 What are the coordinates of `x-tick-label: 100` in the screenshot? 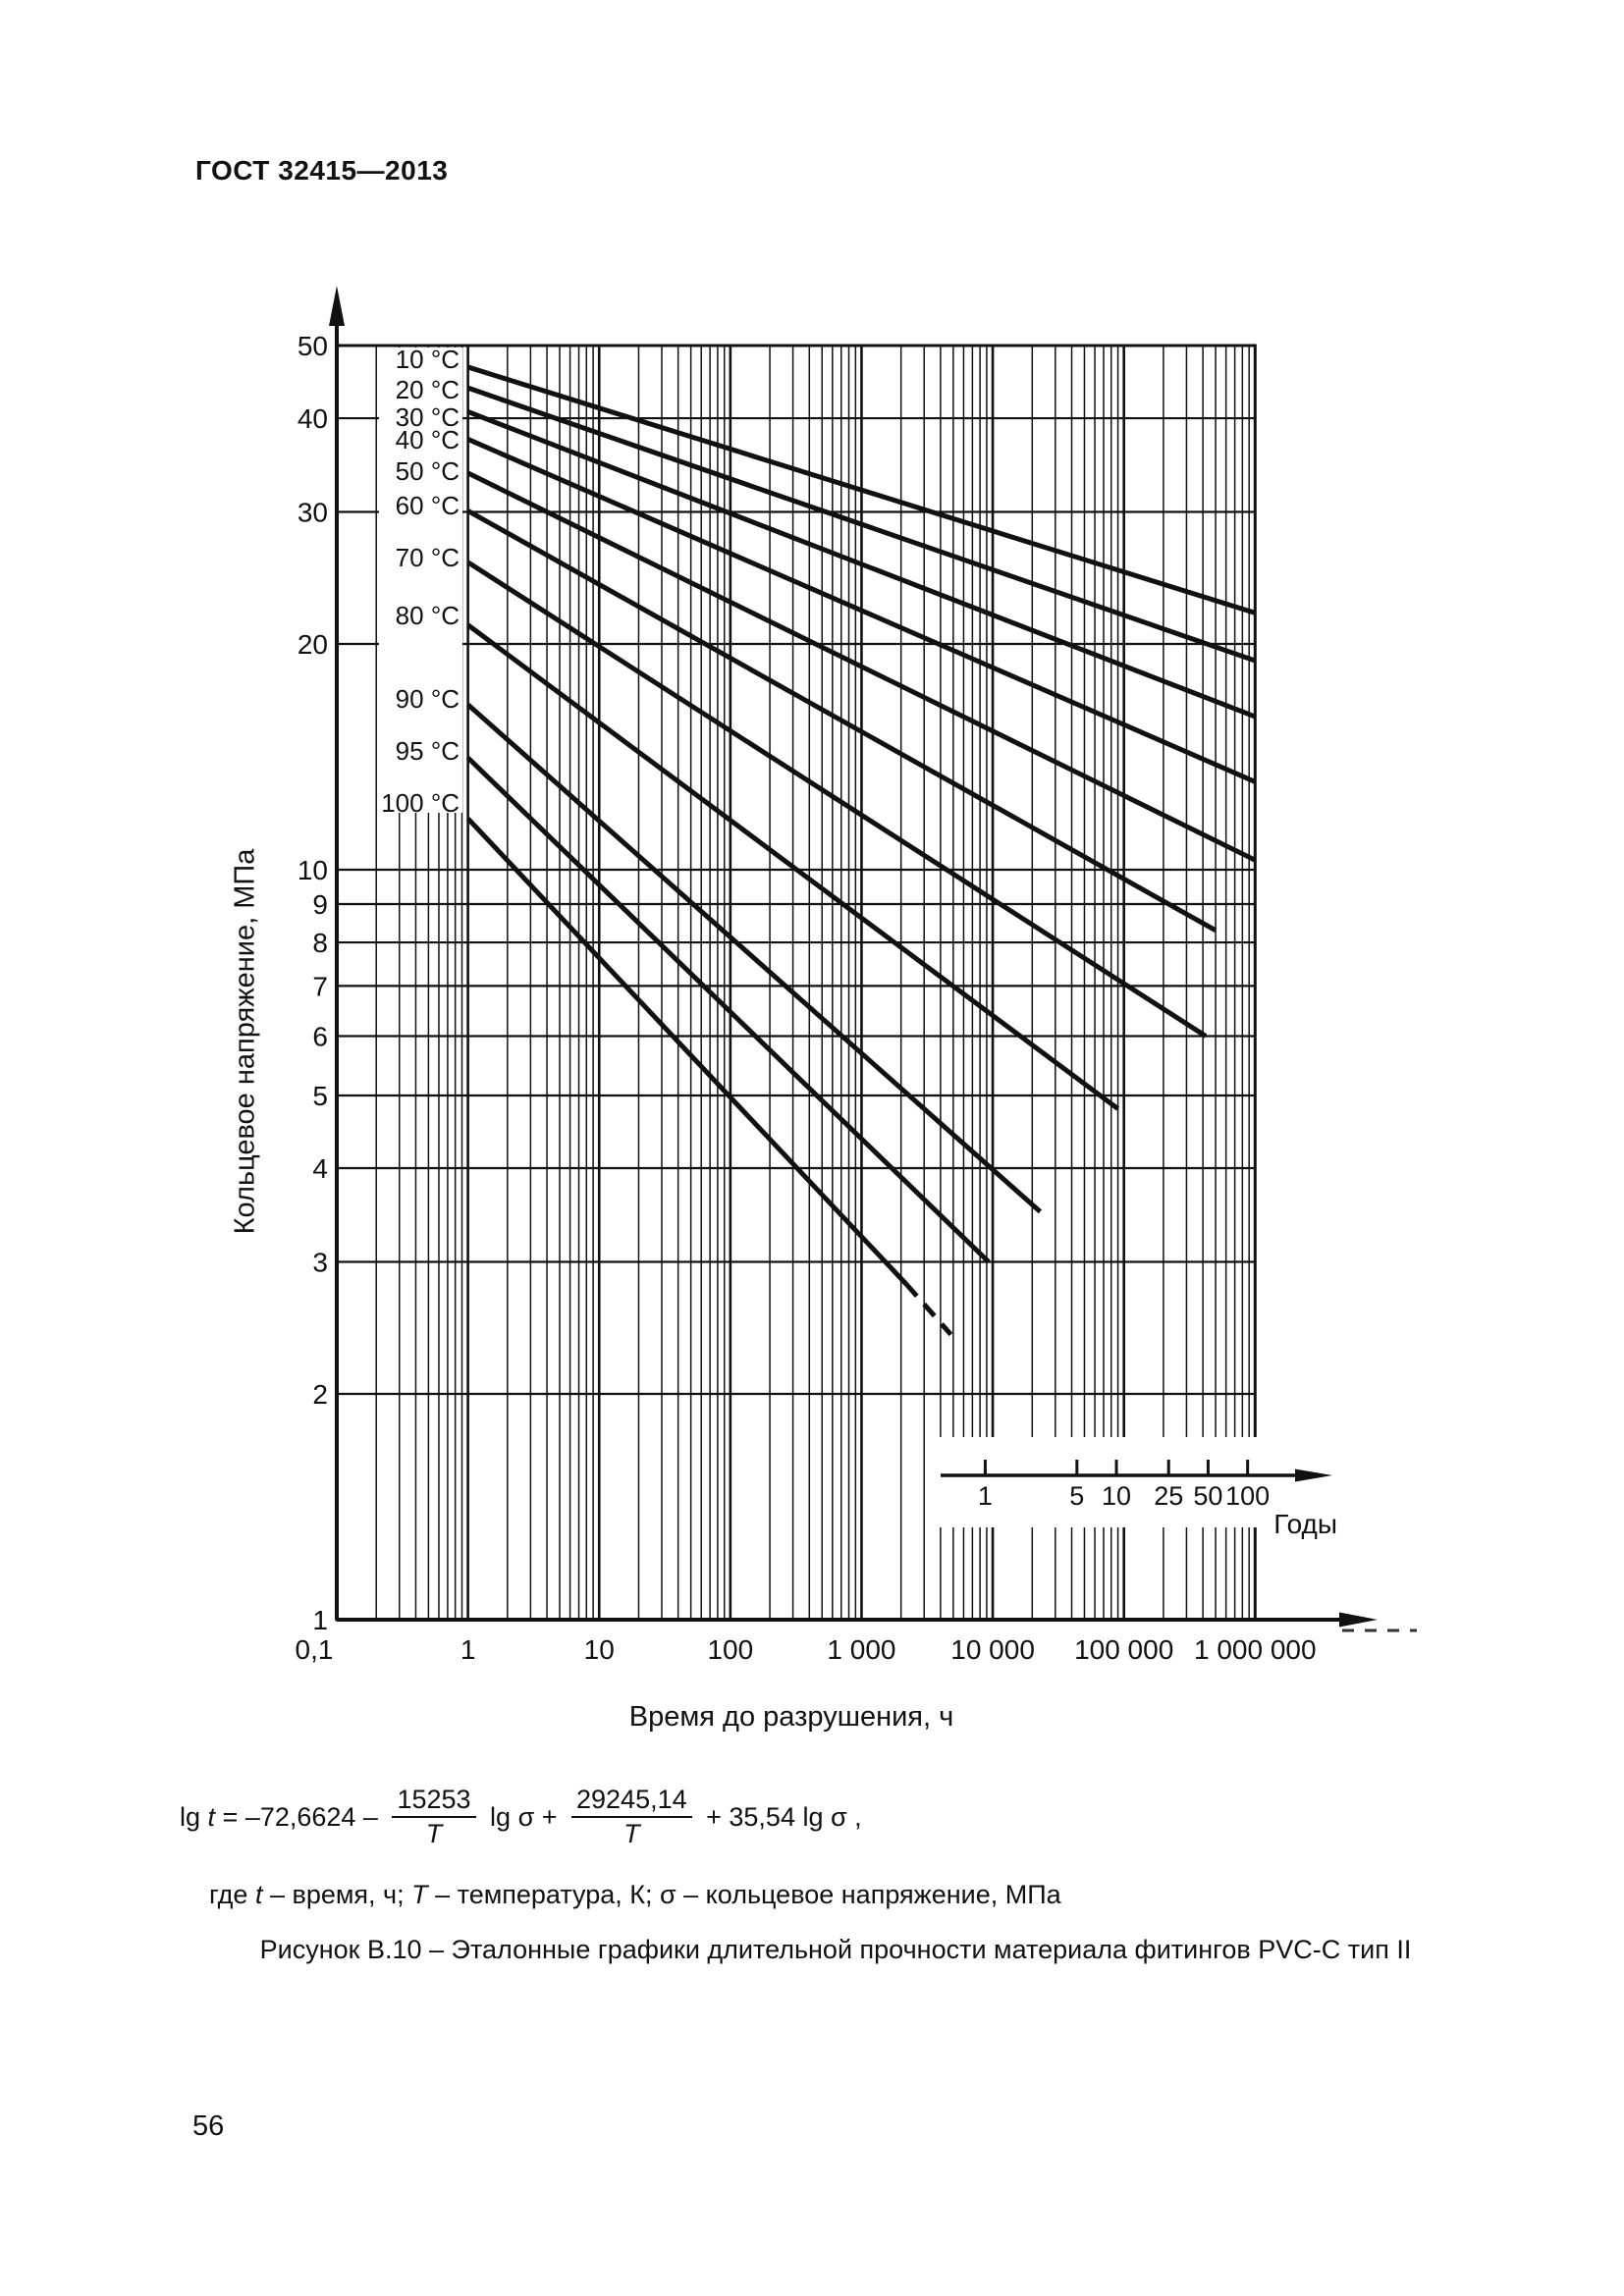 It's located at (730, 1649).